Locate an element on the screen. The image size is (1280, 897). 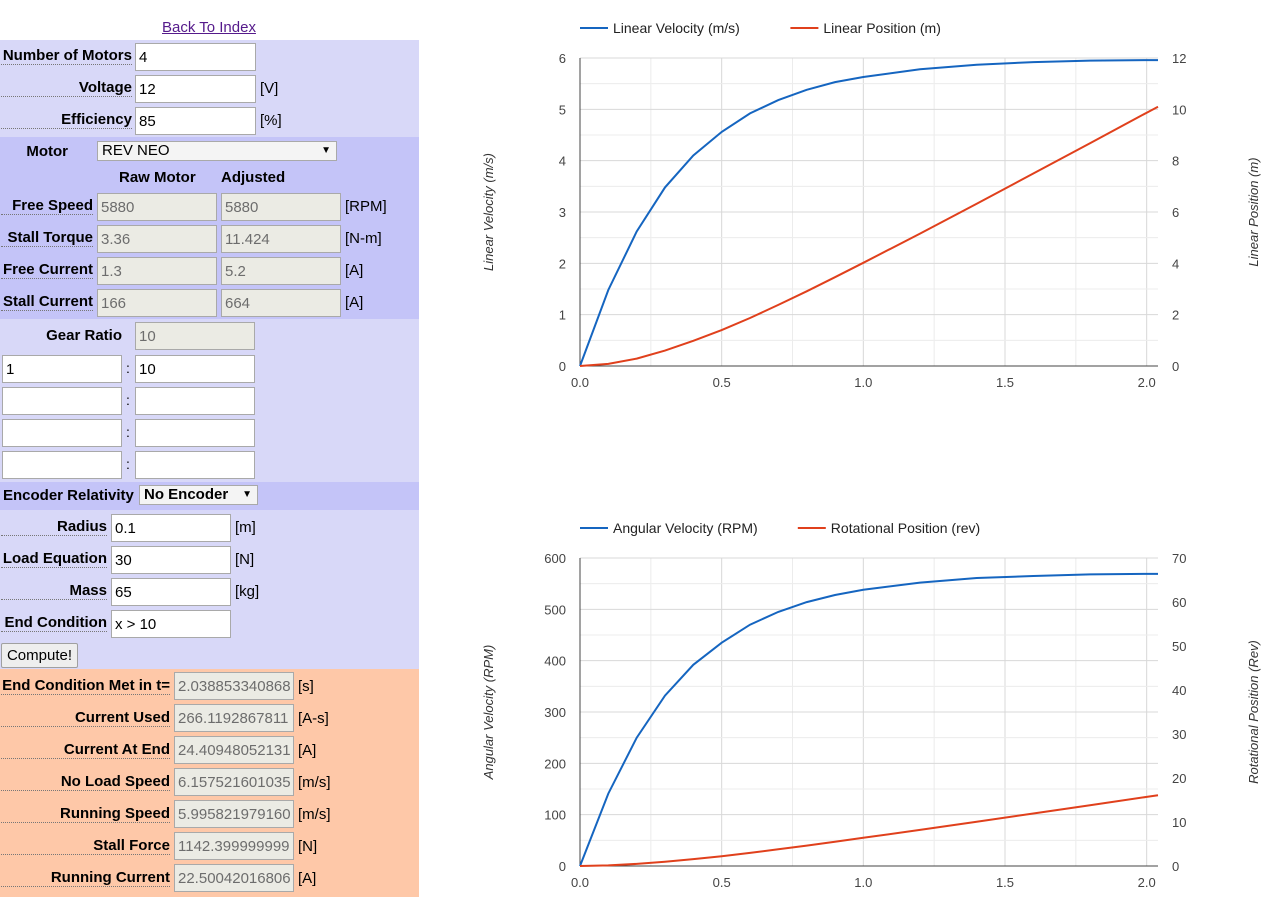
angular-legend-label-2: Rotational Position (rev) is located at coordinates (905, 528).